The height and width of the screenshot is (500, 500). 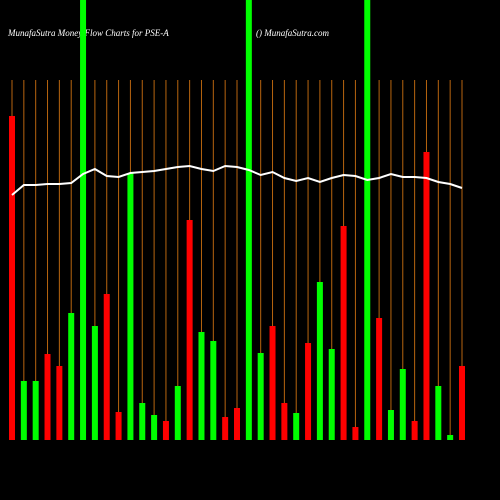 What do you see at coordinates (88, 33) in the screenshot?
I see `chart-title: MunafaSutra Money Flow Charts for PSE-A` at bounding box center [88, 33].